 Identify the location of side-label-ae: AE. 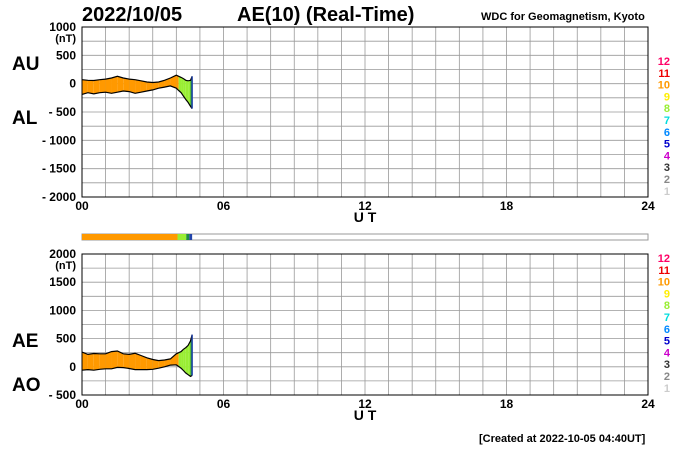
(25, 341).